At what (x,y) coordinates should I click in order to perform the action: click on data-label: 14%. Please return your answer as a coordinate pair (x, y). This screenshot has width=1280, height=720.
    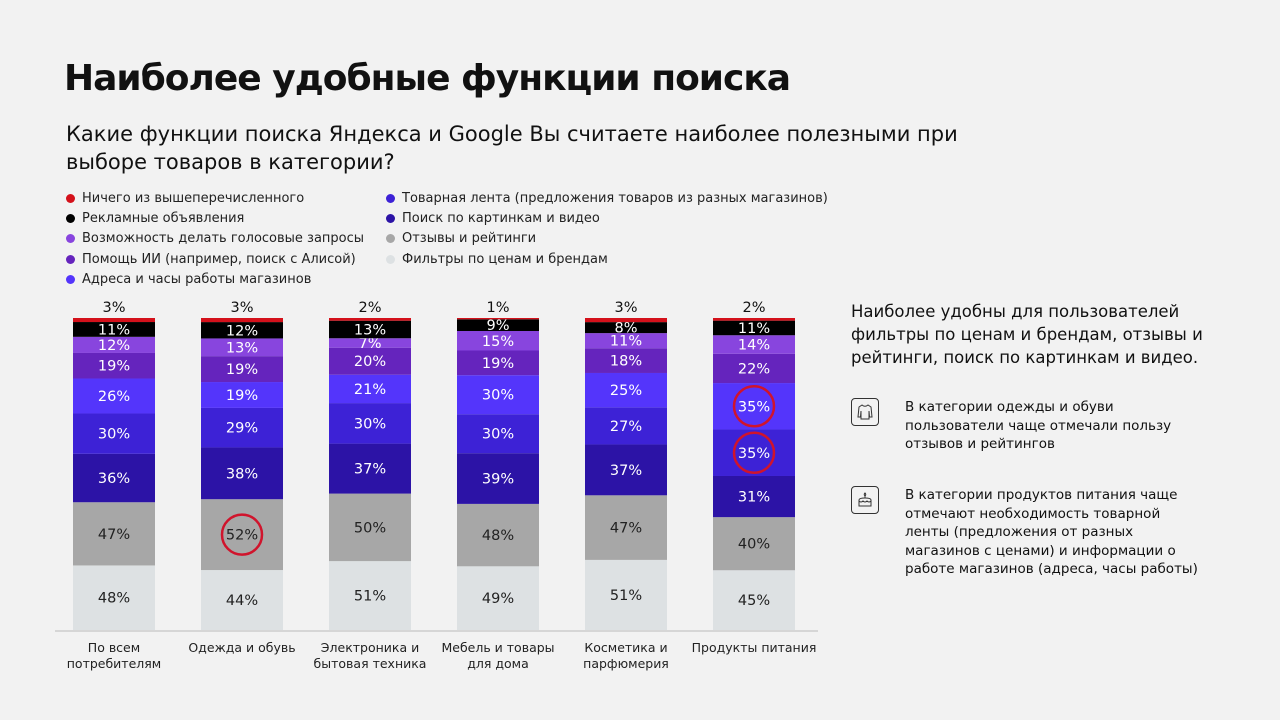
    Looking at the image, I should click on (754, 346).